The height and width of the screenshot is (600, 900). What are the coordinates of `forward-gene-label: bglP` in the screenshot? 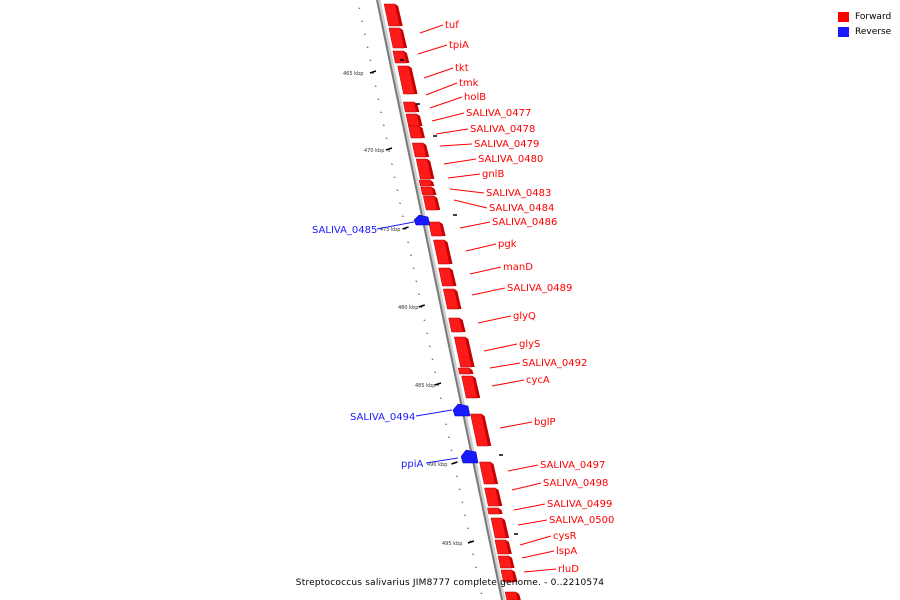 It's located at (545, 422).